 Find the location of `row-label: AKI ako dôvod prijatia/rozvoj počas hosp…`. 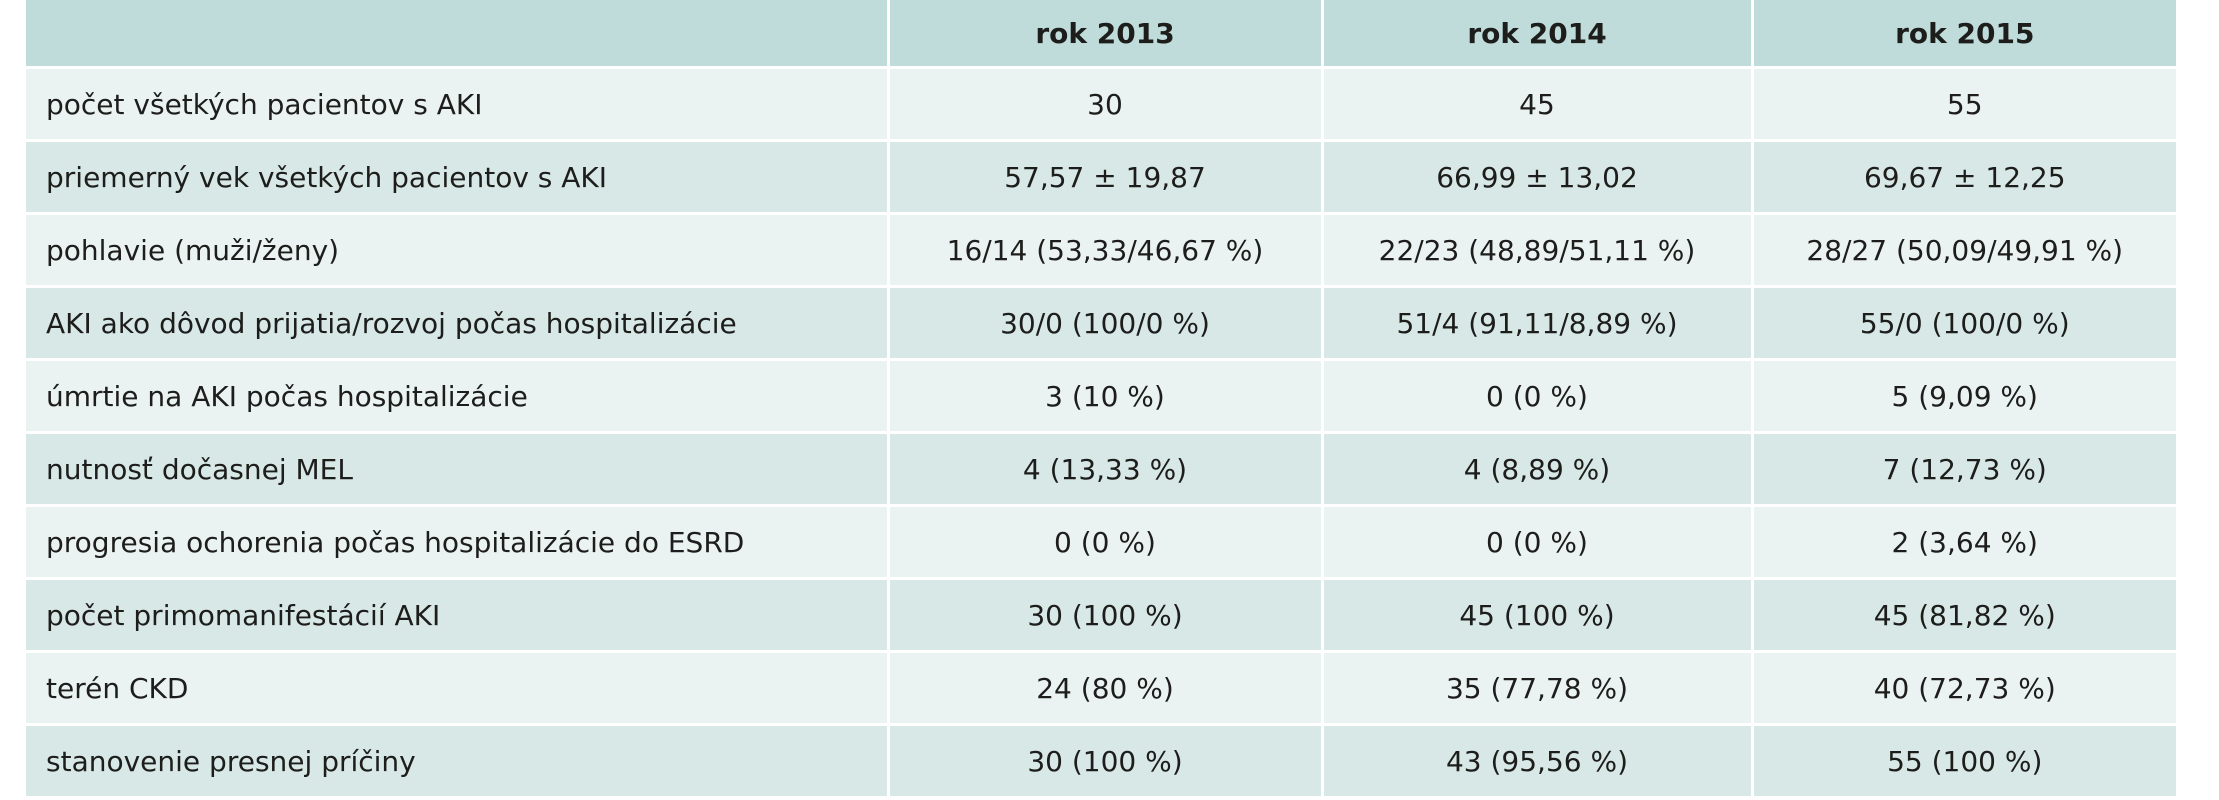

row-label: AKI ako dôvod prijatia/rozvoj počas hosp… is located at coordinates (458, 323).